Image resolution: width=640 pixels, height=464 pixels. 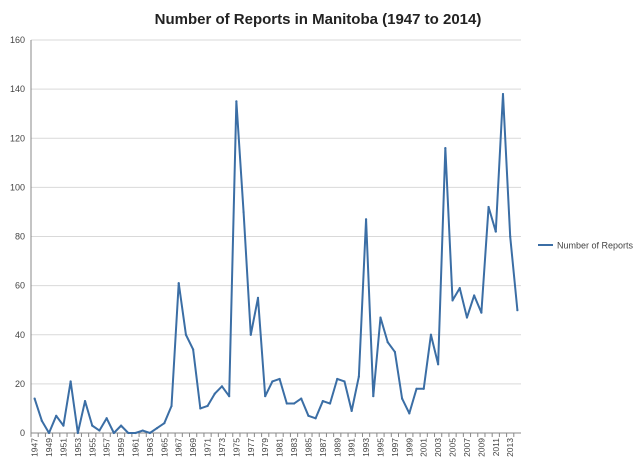 I want to click on x-tick-label: 1997, so click(x=395, y=447).